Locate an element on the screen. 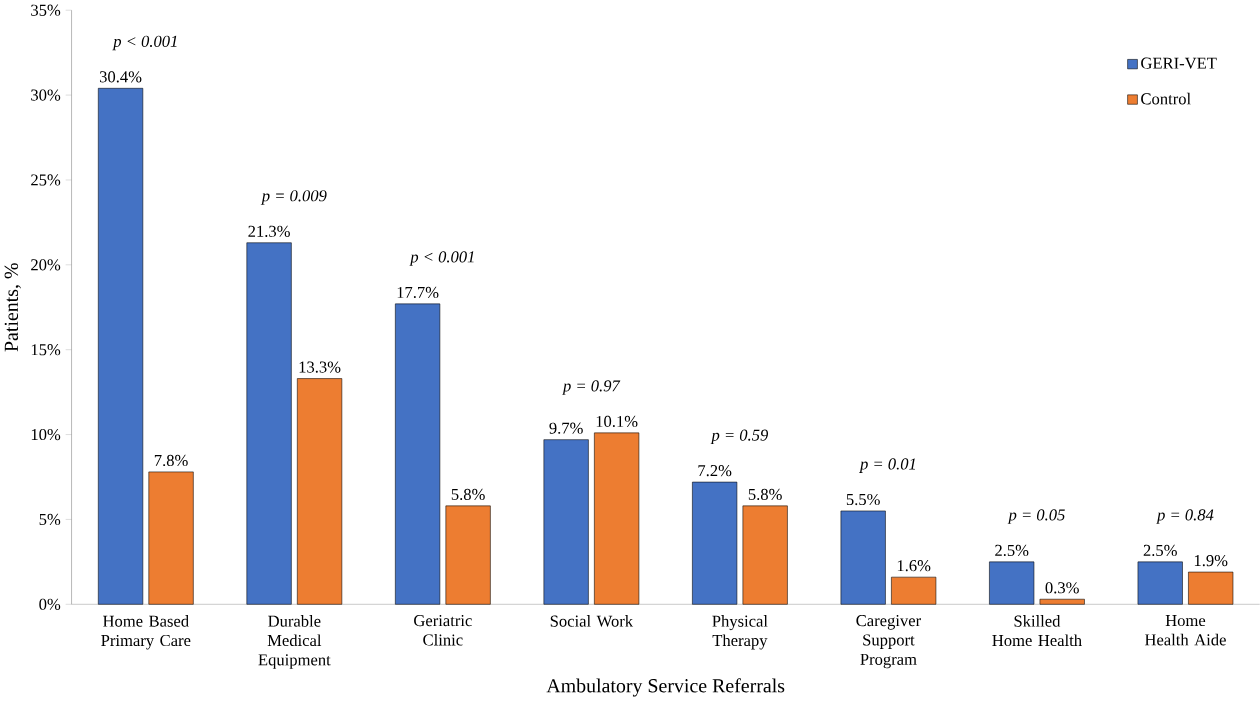 The width and height of the screenshot is (1260, 701). x-tick-label: Skilled Home Health is located at coordinates (1037, 630).